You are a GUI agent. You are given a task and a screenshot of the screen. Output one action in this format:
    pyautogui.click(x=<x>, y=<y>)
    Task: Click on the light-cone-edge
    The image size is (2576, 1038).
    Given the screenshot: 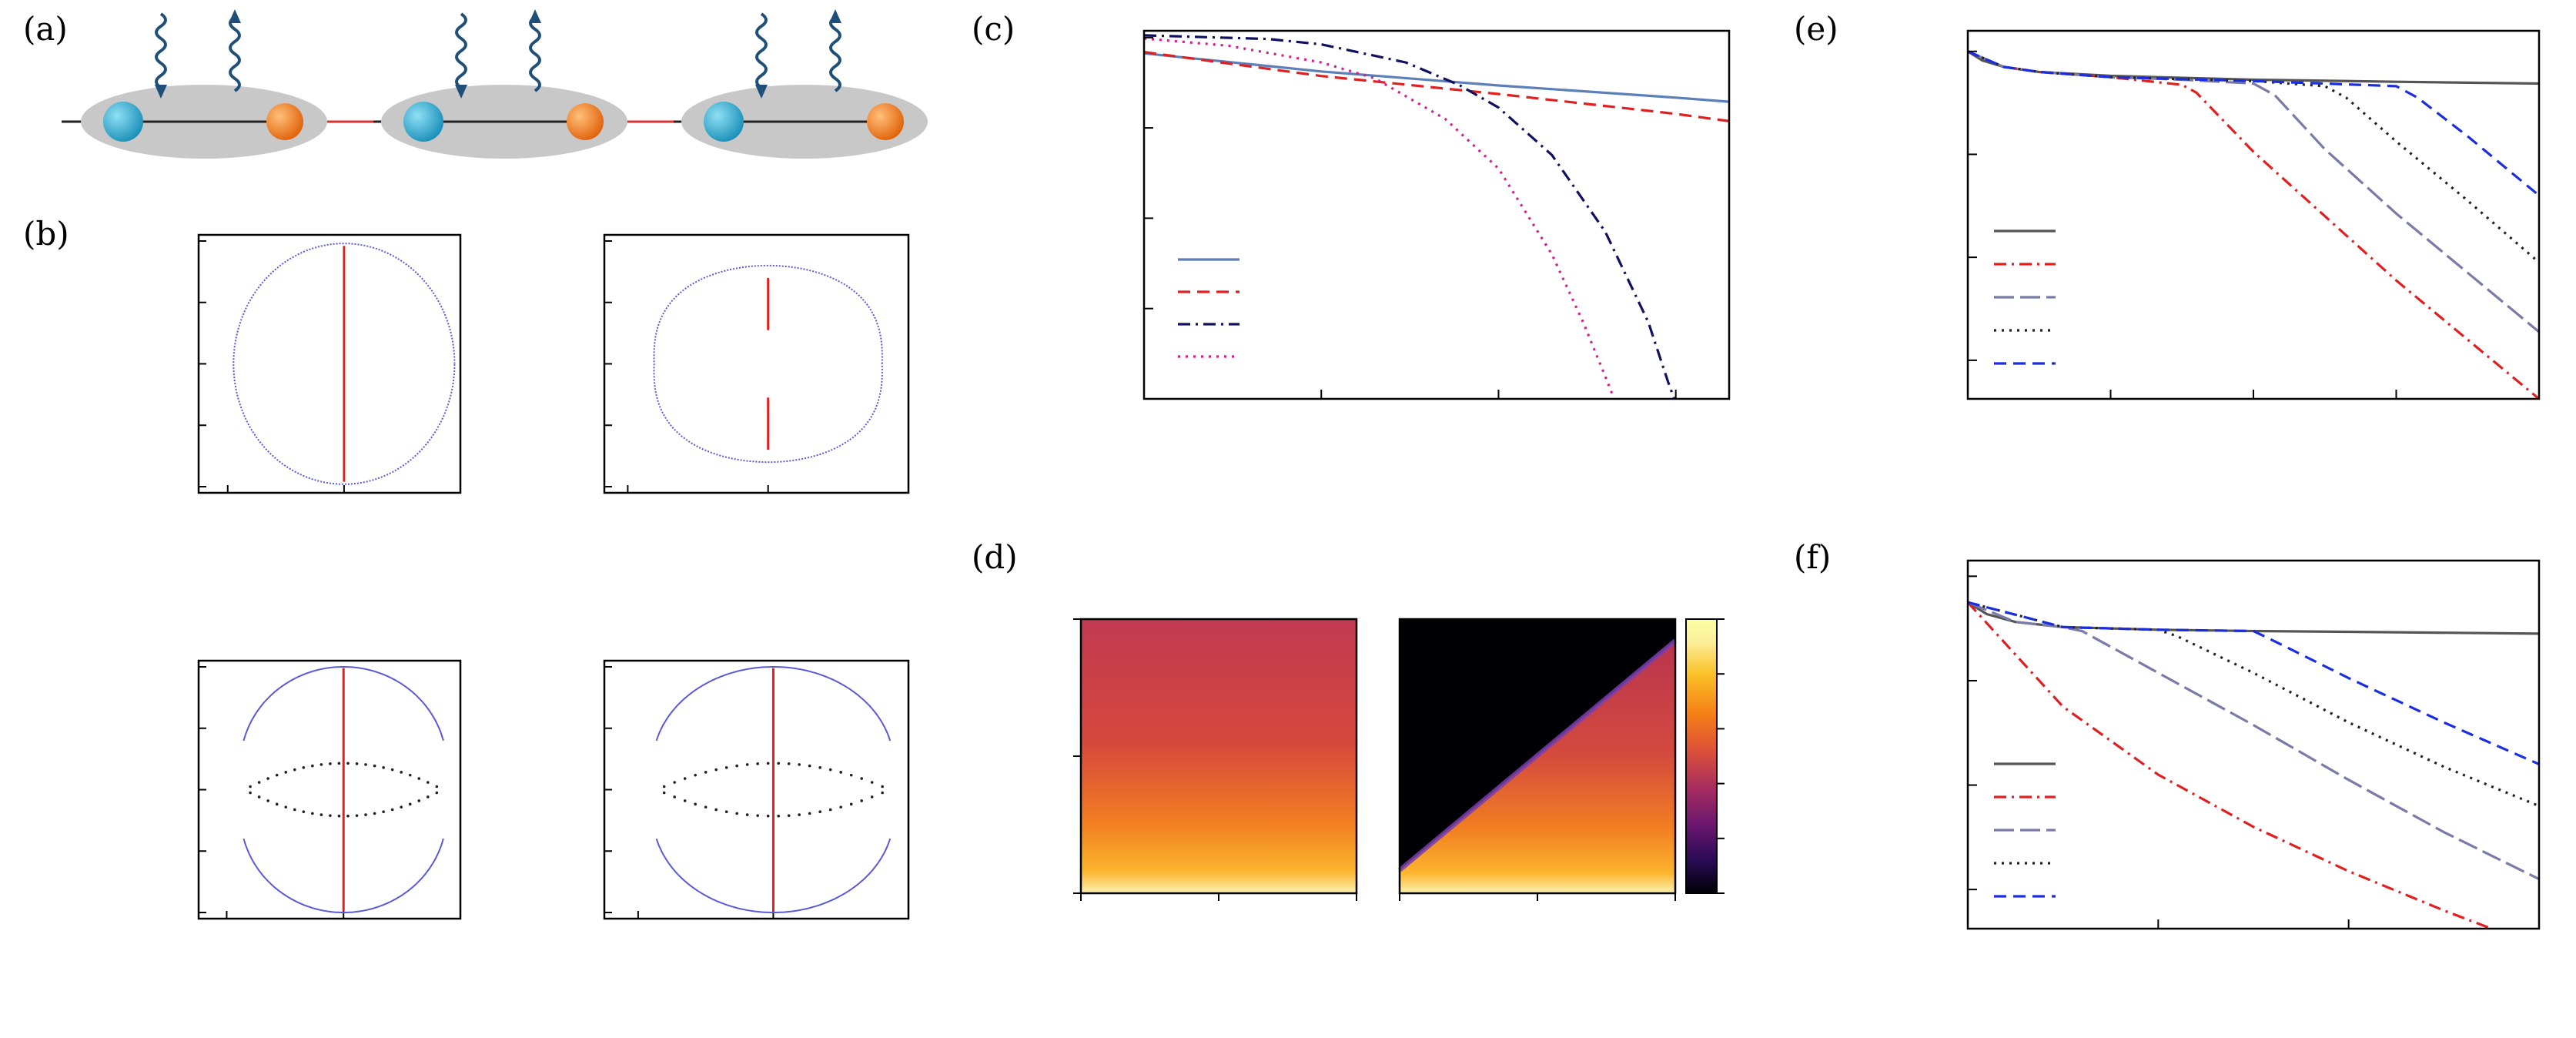 What is the action you would take?
    pyautogui.click(x=1538, y=755)
    